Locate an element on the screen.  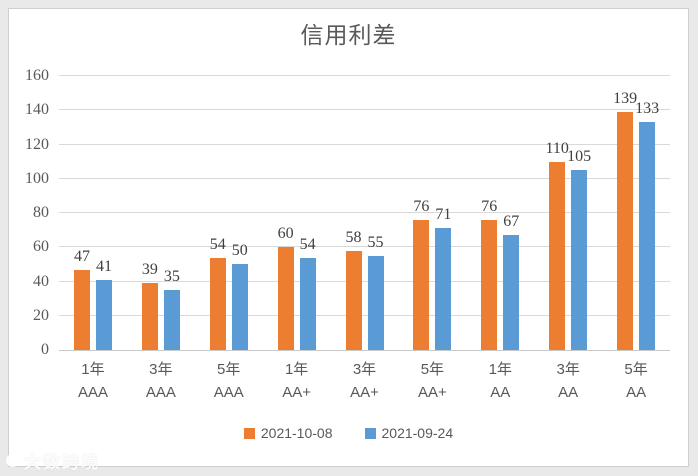
bar-column: 133 is located at coordinates (647, 225).